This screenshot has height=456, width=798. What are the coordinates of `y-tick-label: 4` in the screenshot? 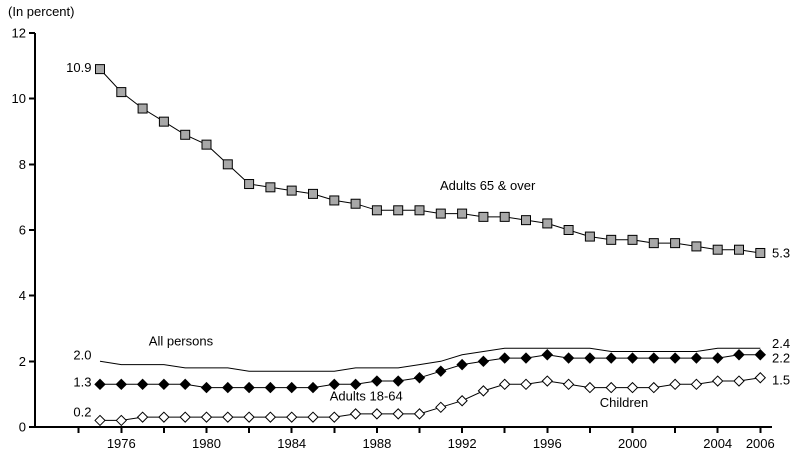 It's located at (22, 295).